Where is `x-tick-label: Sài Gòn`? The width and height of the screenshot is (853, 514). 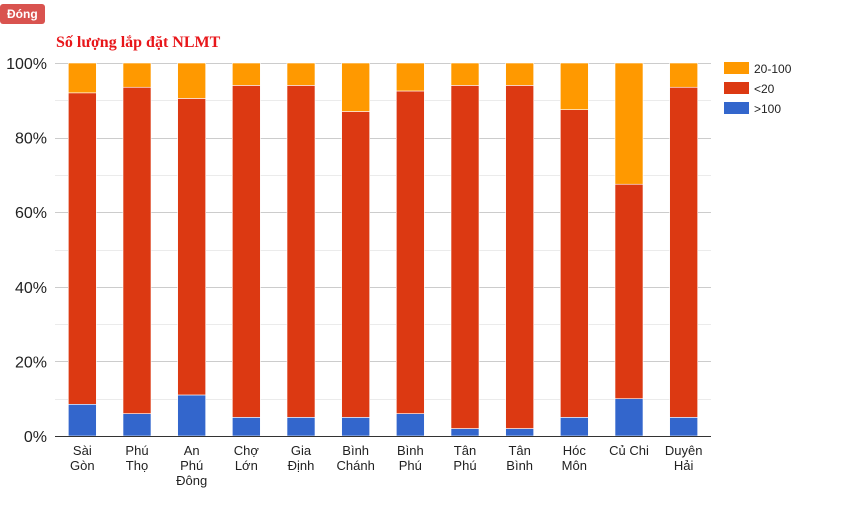
x-tick-label: Sài Gòn is located at coordinates (82, 458).